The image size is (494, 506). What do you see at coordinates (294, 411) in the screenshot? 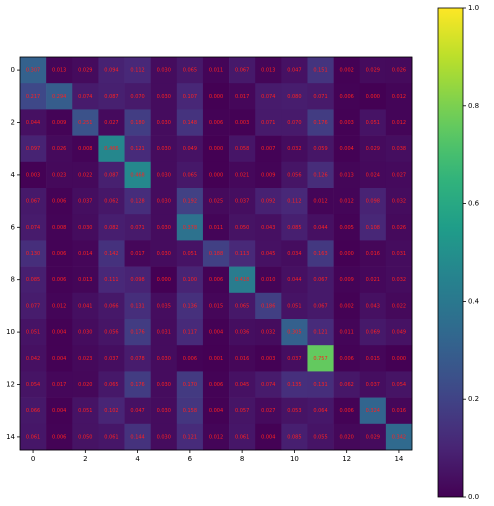
I see `cell-label: 0.053` at bounding box center [294, 411].